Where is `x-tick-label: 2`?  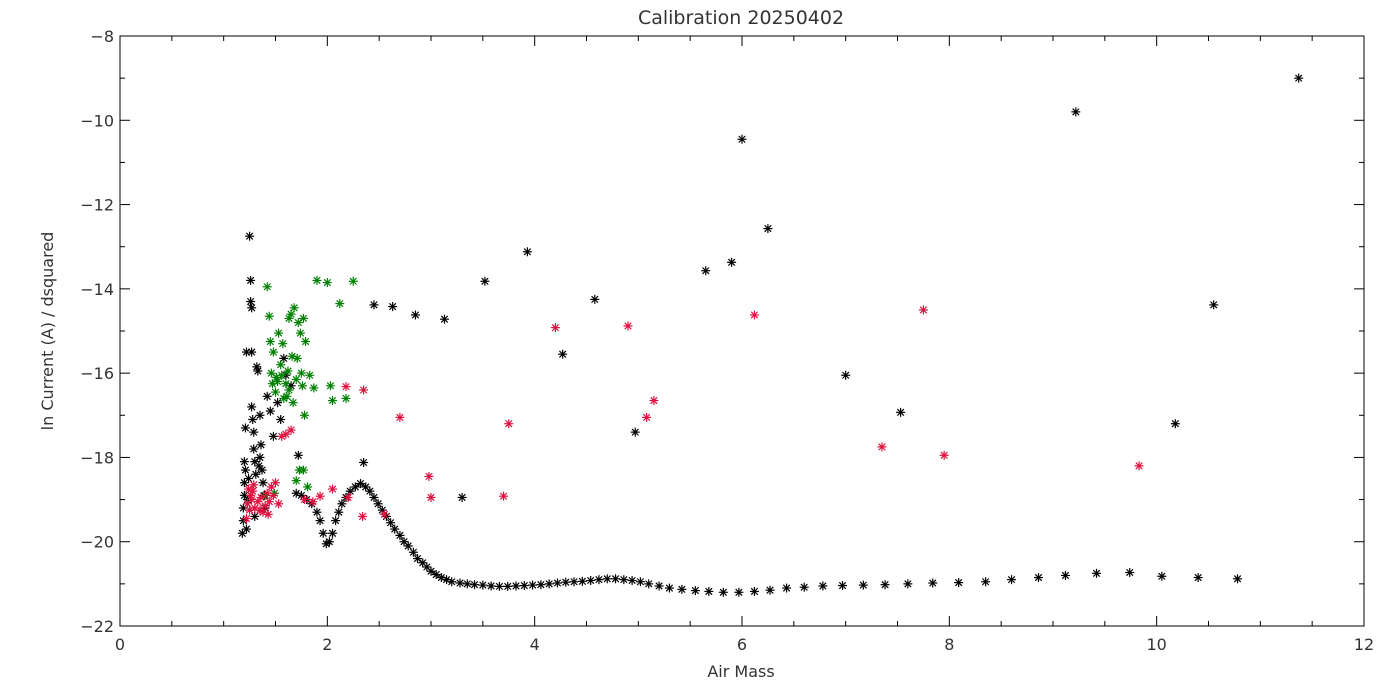 x-tick-label: 2 is located at coordinates (327, 644).